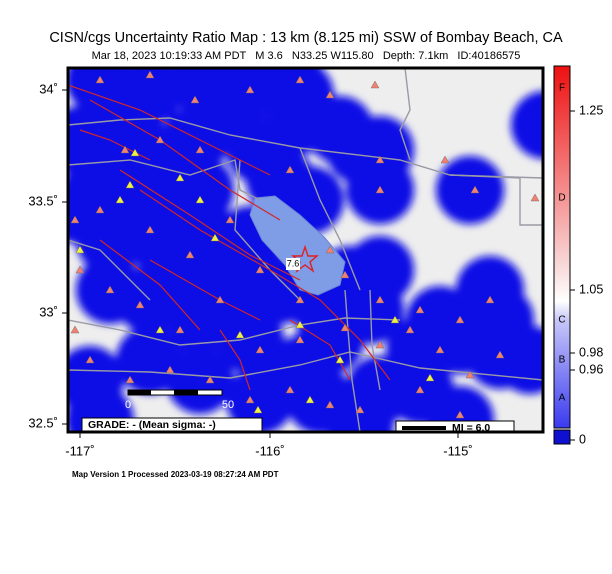  Describe the element at coordinates (561, 320) in the screenshot. I see `grade-letter: C` at that location.